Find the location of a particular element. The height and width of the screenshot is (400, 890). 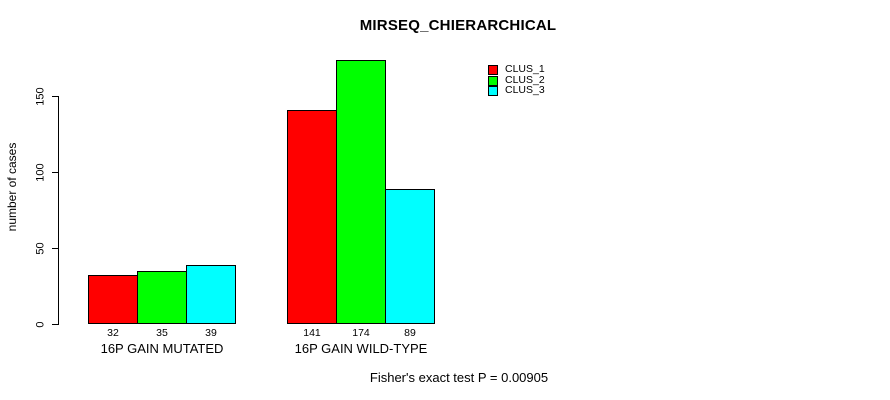

legend-item-clus_3: CLUS_3 is located at coordinates (516, 90).